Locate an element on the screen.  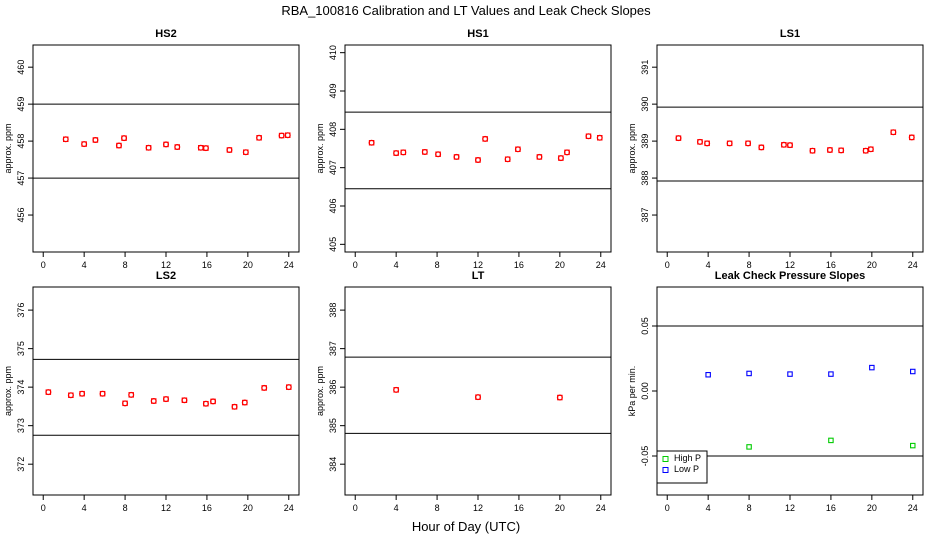
y-tick-label: 387 is located at coordinates (645, 215).